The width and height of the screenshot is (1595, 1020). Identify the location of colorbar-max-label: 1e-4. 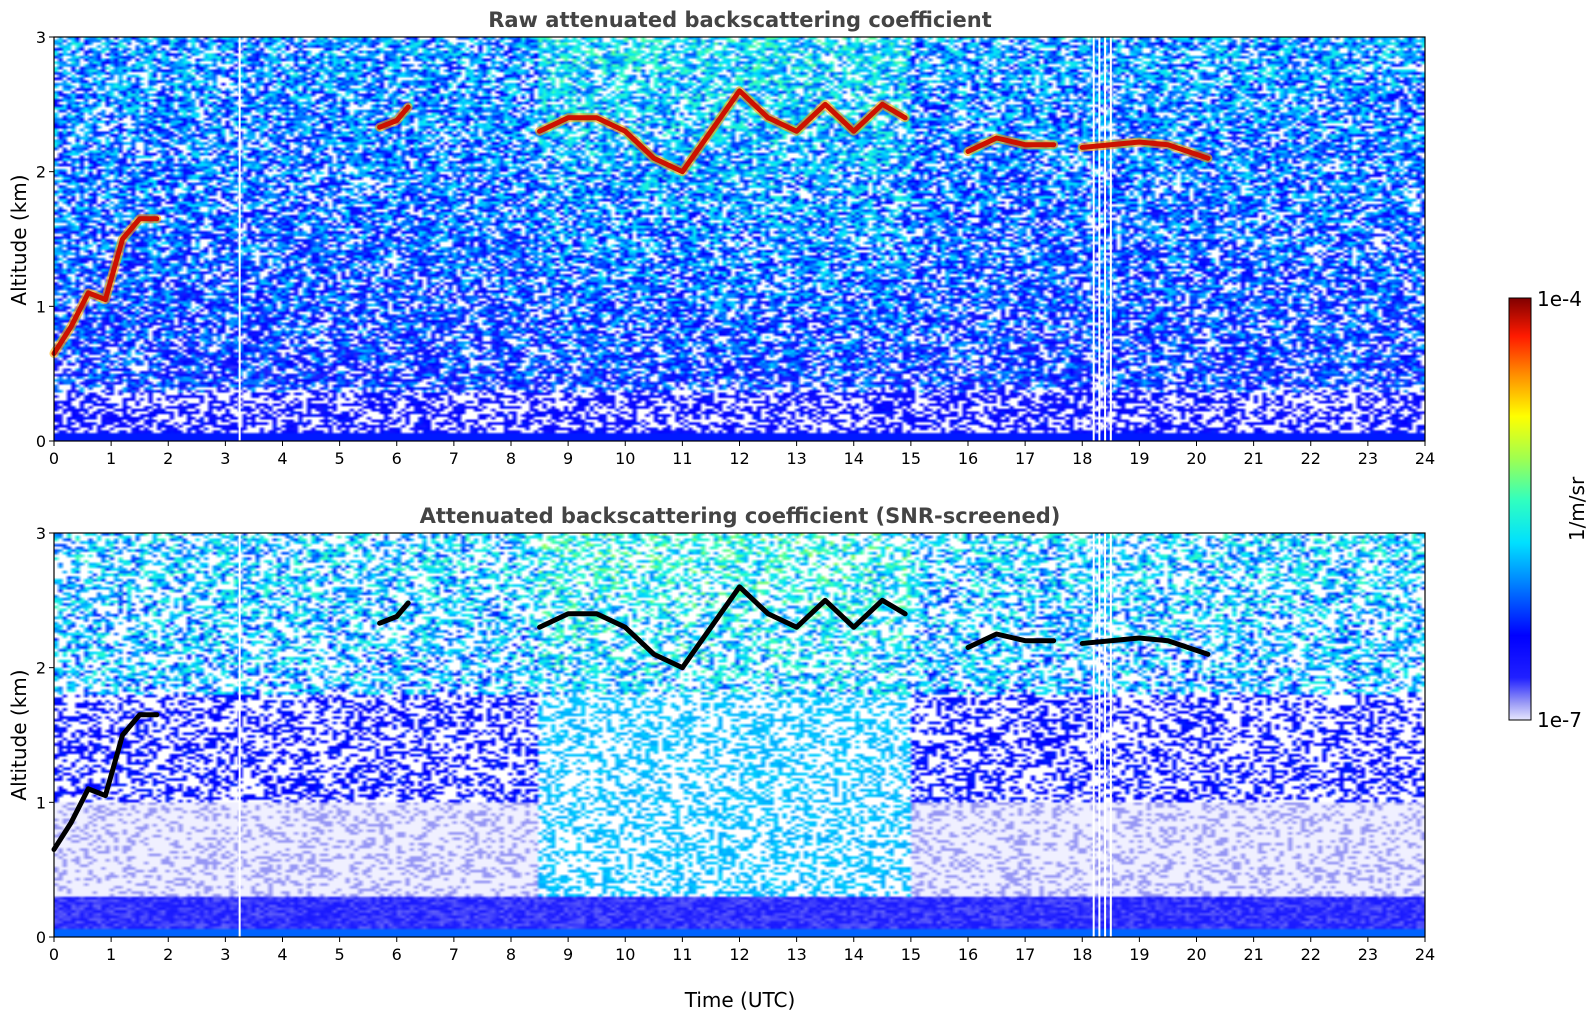
(1559, 299).